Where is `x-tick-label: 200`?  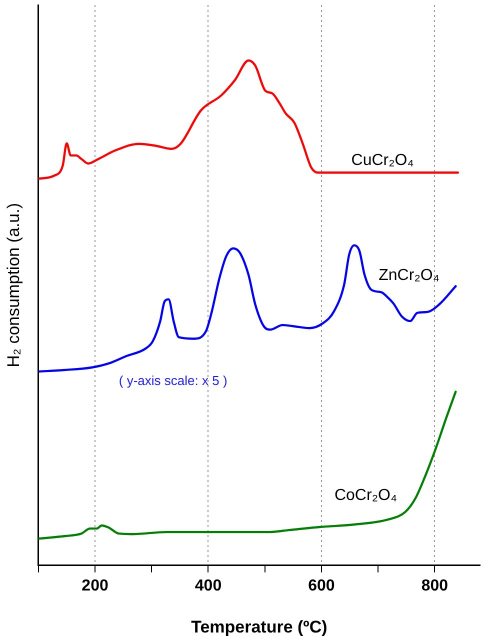
x-tick-label: 200 is located at coordinates (95, 585).